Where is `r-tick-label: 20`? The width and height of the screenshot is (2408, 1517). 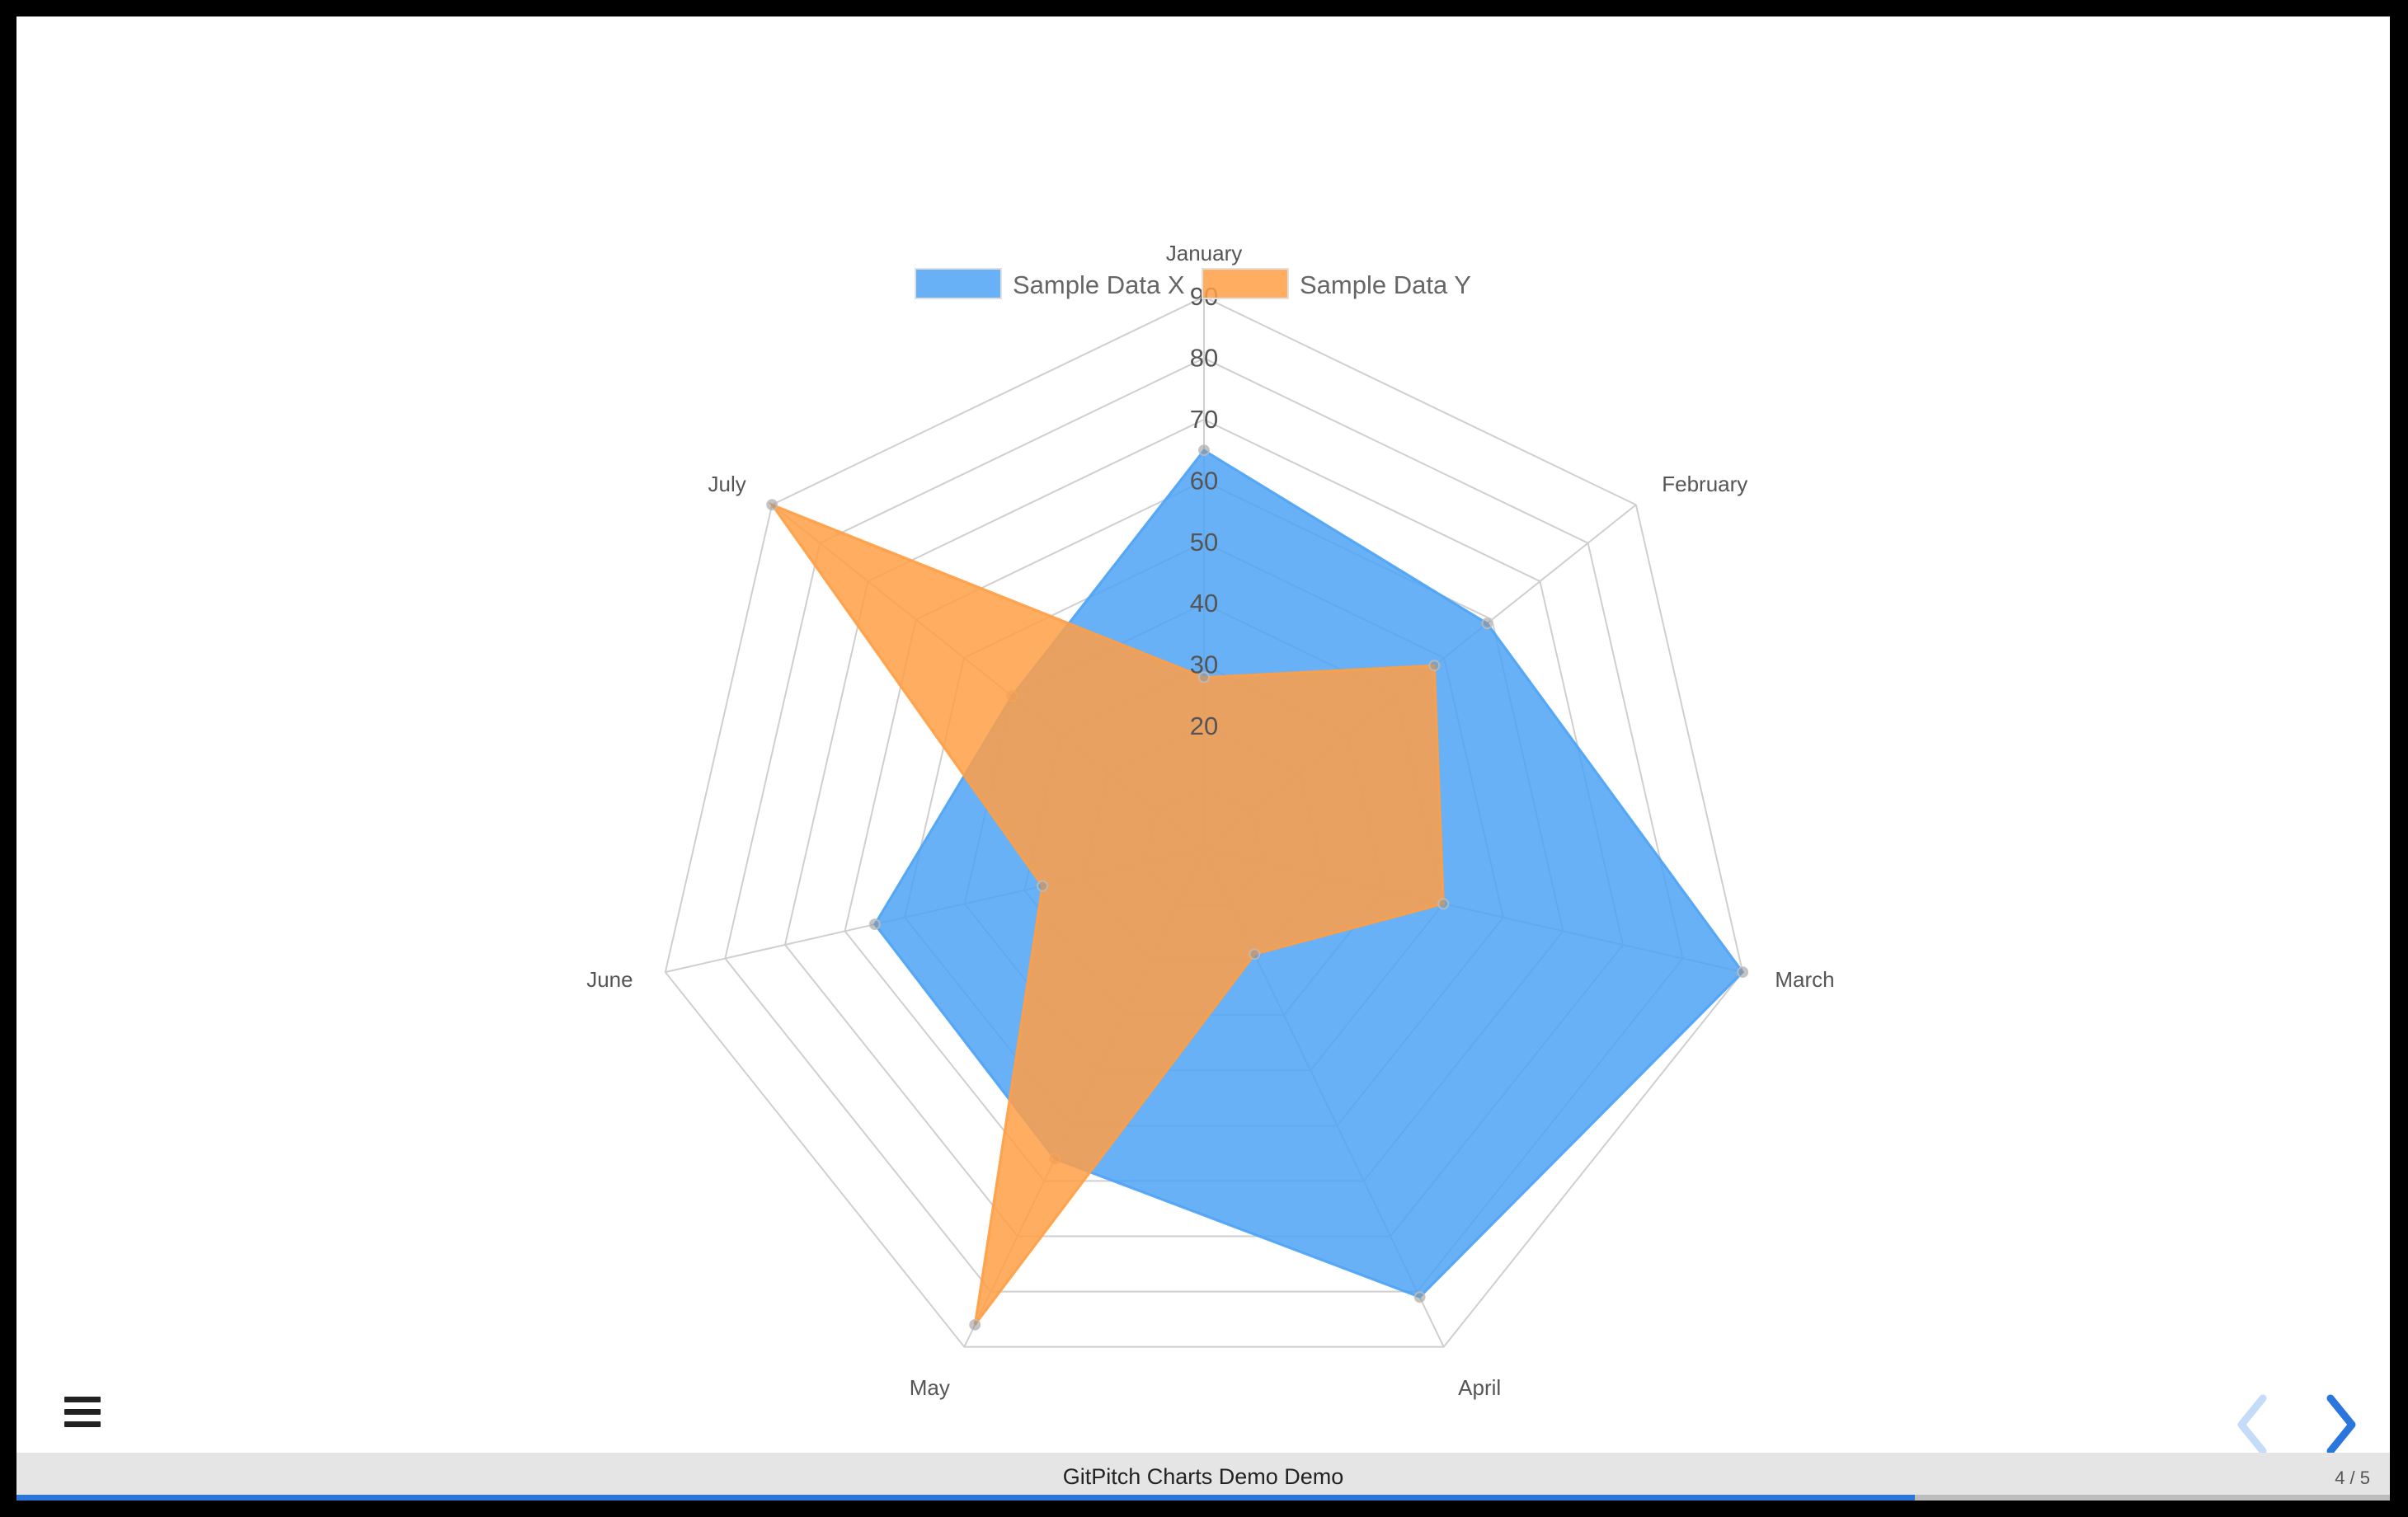 r-tick-label: 20 is located at coordinates (1204, 726).